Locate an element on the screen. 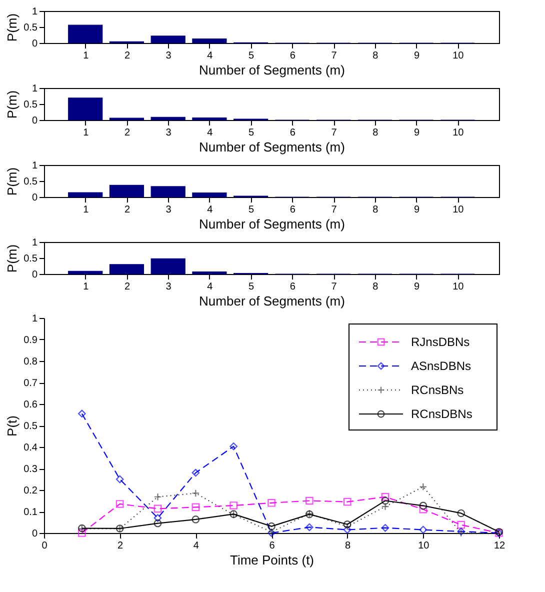  y-tick-label: 0.7 is located at coordinates (31, 383).